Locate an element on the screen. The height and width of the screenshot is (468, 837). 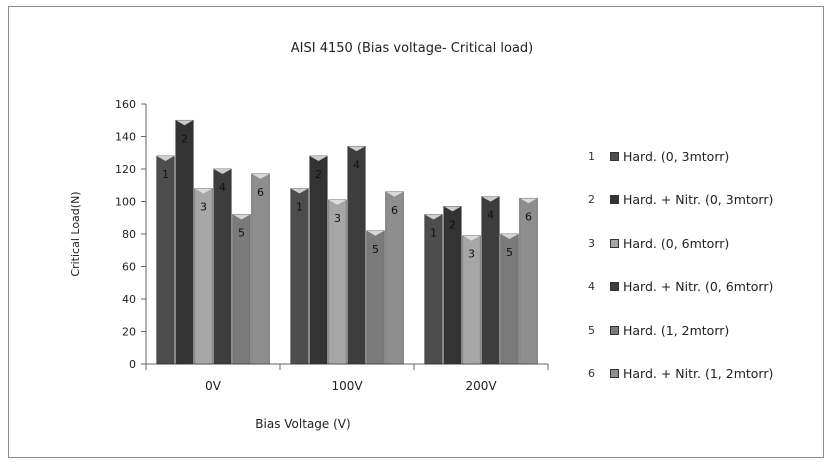
legend-number: 1 is located at coordinates (591, 156).